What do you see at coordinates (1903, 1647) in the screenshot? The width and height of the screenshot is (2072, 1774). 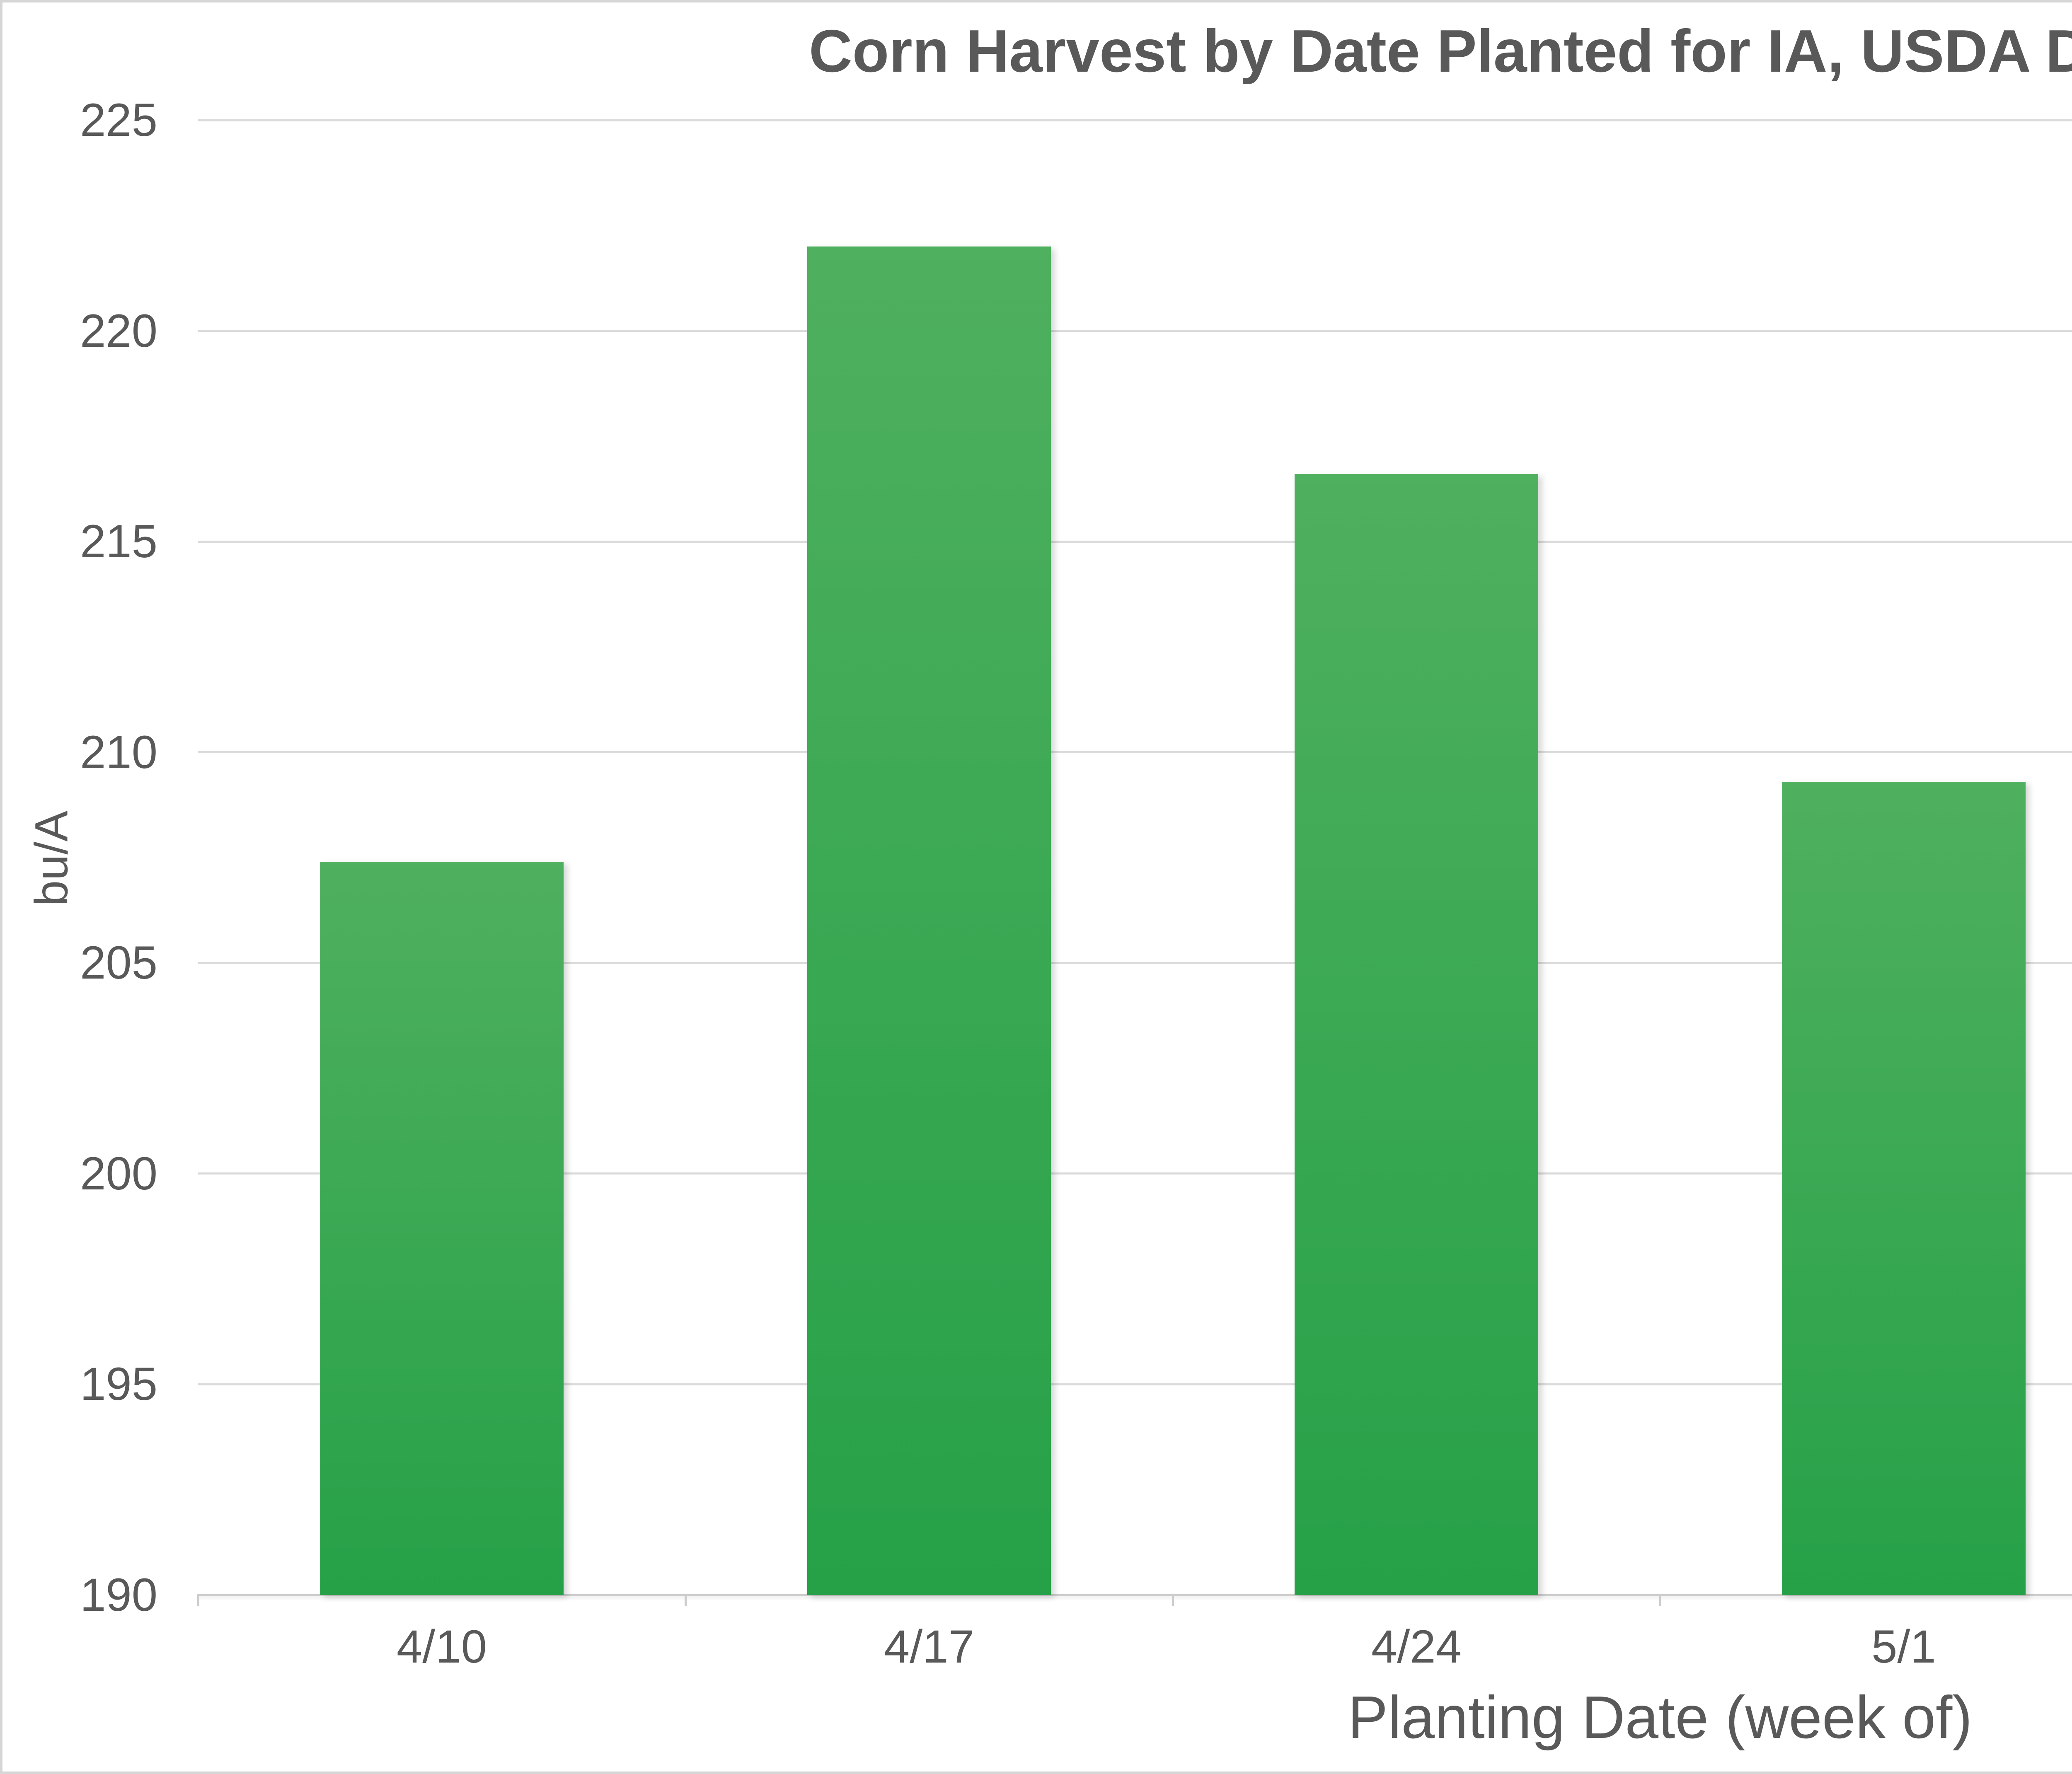 I see `x-tick-label-5-1: 5/1` at bounding box center [1903, 1647].